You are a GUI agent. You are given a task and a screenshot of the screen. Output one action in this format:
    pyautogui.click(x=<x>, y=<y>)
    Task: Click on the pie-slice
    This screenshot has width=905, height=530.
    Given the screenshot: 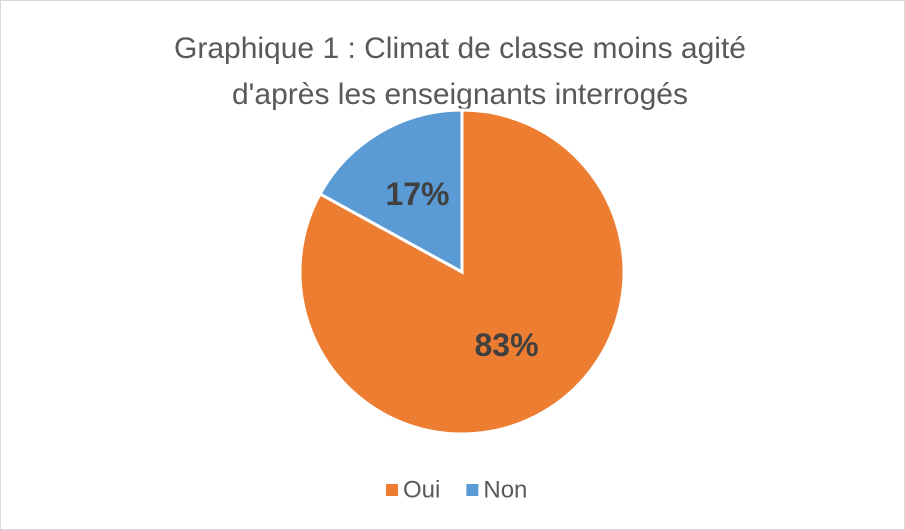 What is the action you would take?
    pyautogui.click(x=391, y=191)
    